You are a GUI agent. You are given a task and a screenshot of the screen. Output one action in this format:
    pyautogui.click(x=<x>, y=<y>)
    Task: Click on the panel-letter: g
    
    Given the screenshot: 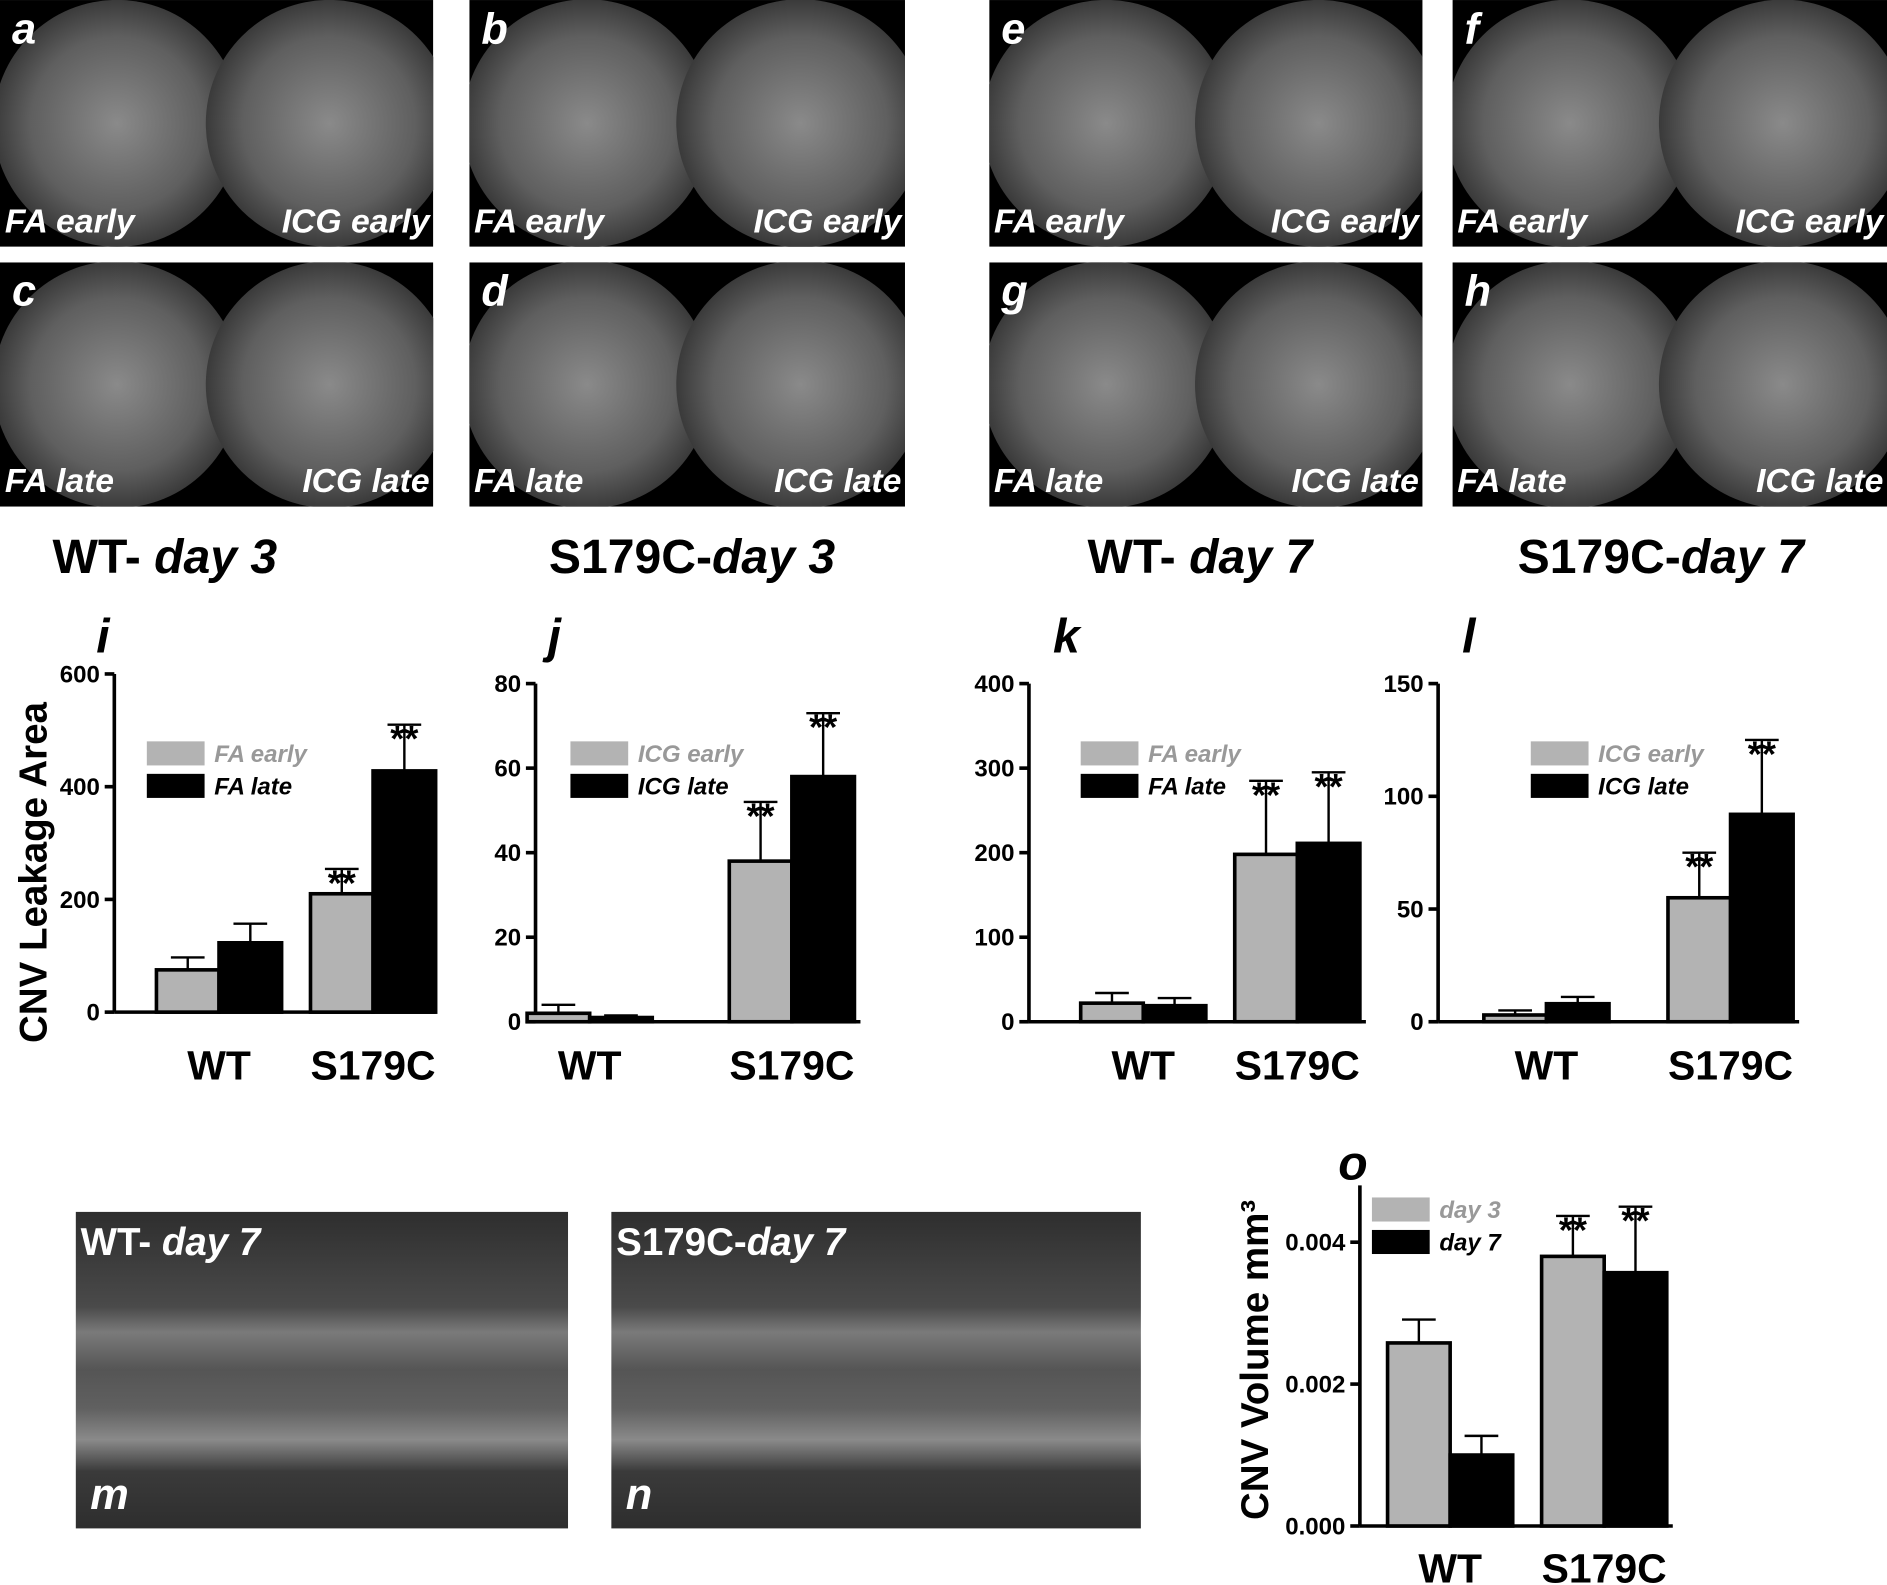 What is the action you would take?
    pyautogui.click(x=1013, y=292)
    